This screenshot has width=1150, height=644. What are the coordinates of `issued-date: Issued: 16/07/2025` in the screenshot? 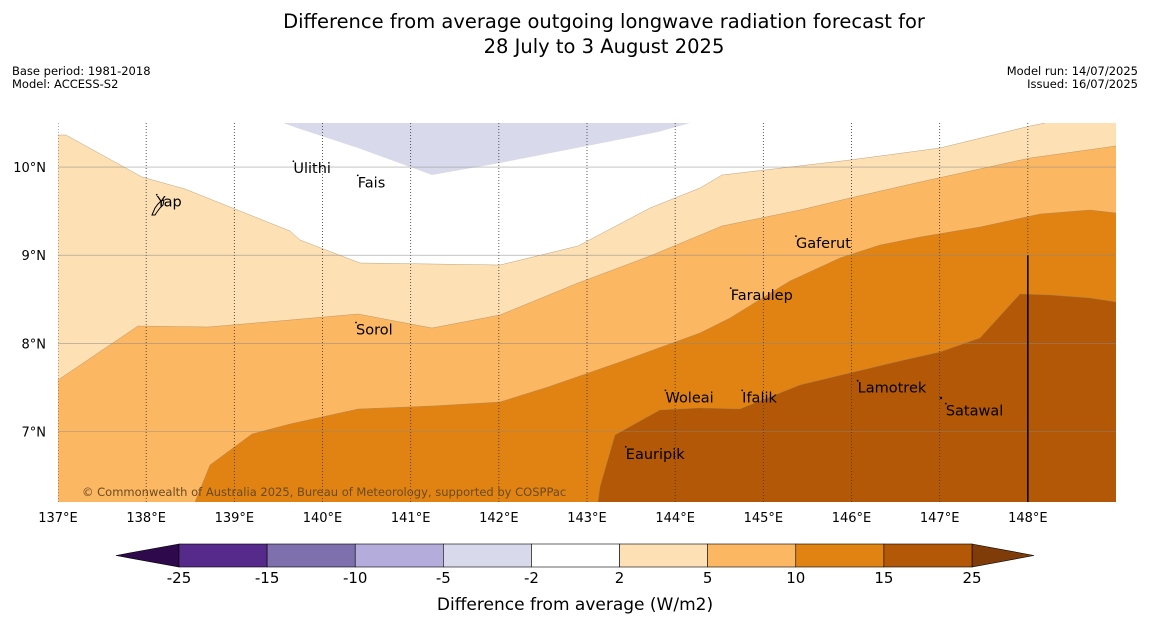 It's located at (1082, 84).